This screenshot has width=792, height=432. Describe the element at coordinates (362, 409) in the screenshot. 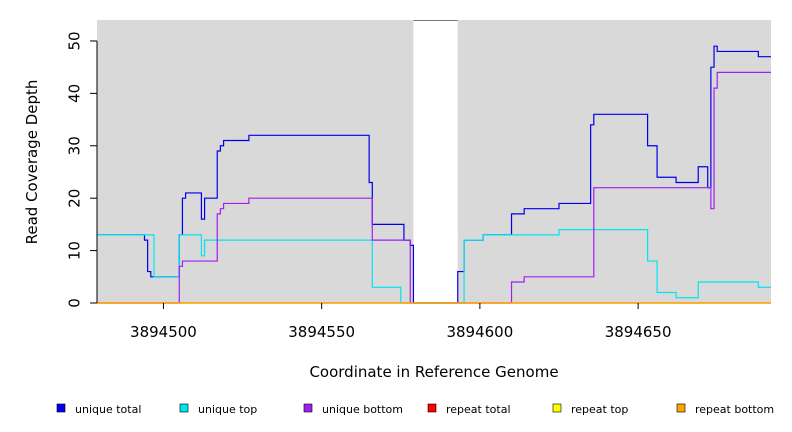

I see `legend-label: unique bottom` at that location.